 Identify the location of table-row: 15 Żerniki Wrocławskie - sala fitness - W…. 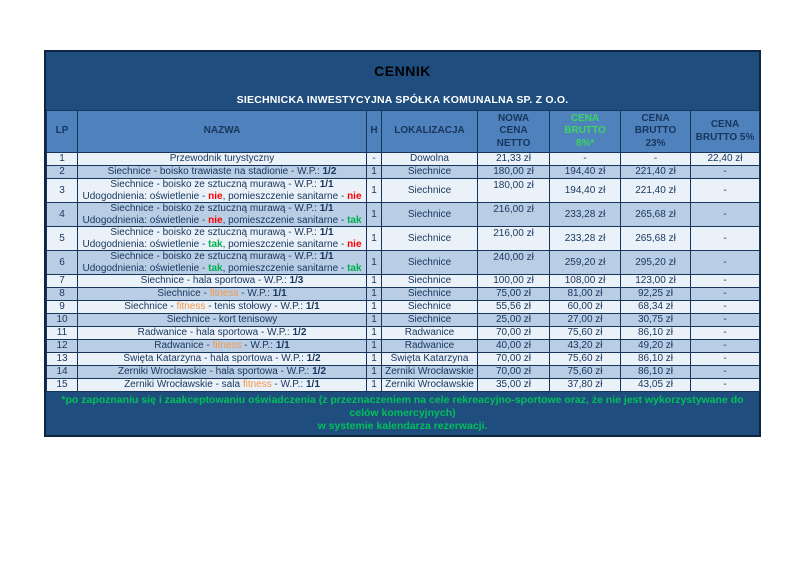
(403, 385).